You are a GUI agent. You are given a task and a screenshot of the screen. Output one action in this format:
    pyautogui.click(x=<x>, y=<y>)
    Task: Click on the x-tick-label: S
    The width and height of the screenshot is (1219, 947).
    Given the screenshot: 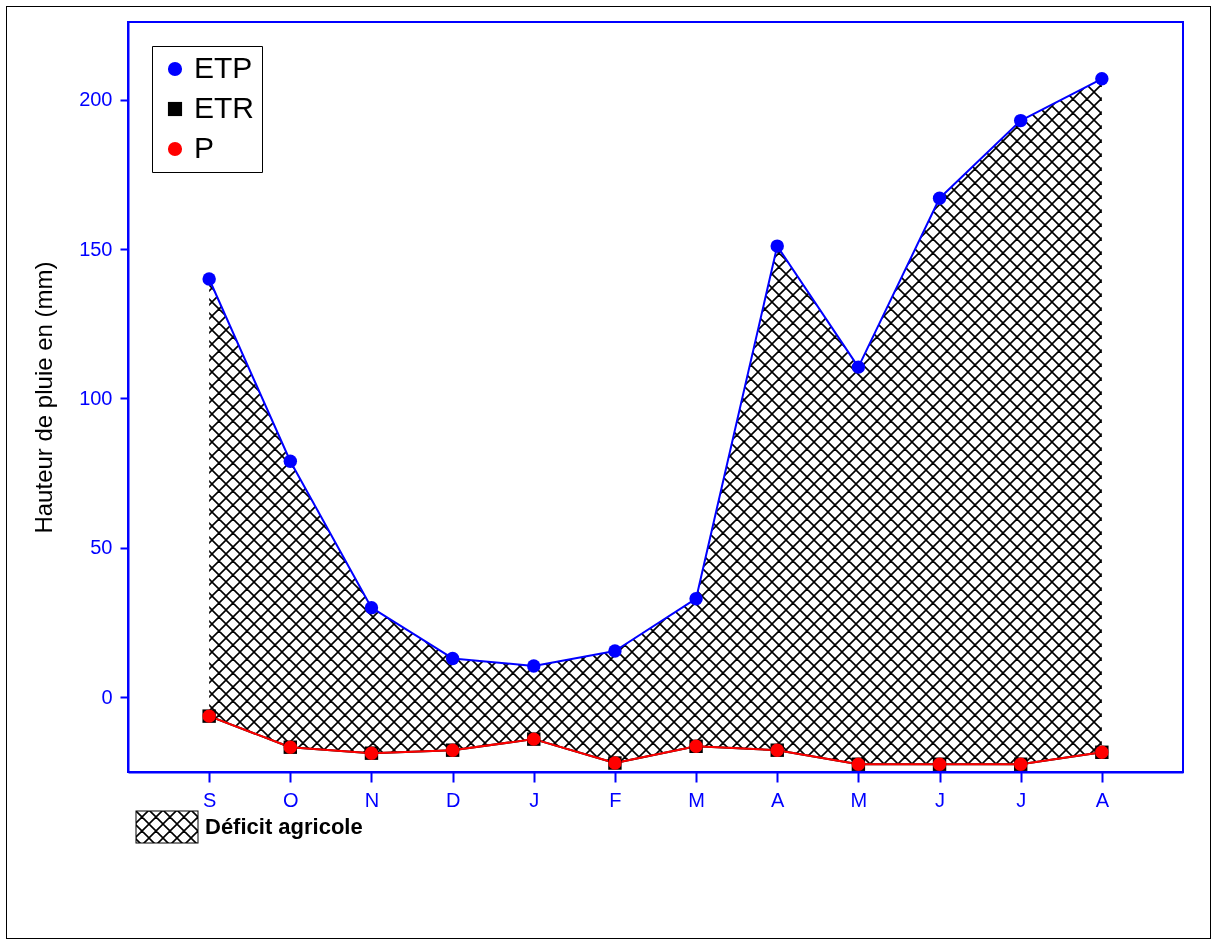 What is the action you would take?
    pyautogui.click(x=209, y=799)
    